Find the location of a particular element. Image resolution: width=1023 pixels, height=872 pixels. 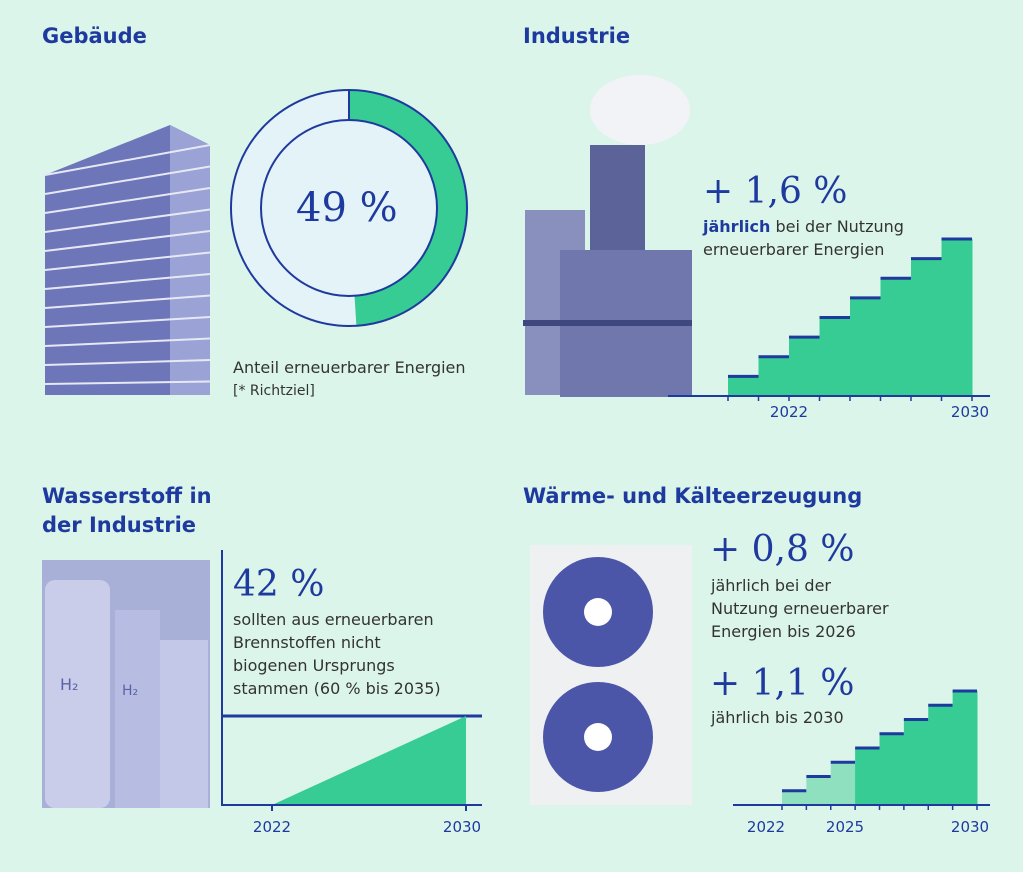

wasserstoff-title-2: der Industrie is located at coordinates (119, 525).